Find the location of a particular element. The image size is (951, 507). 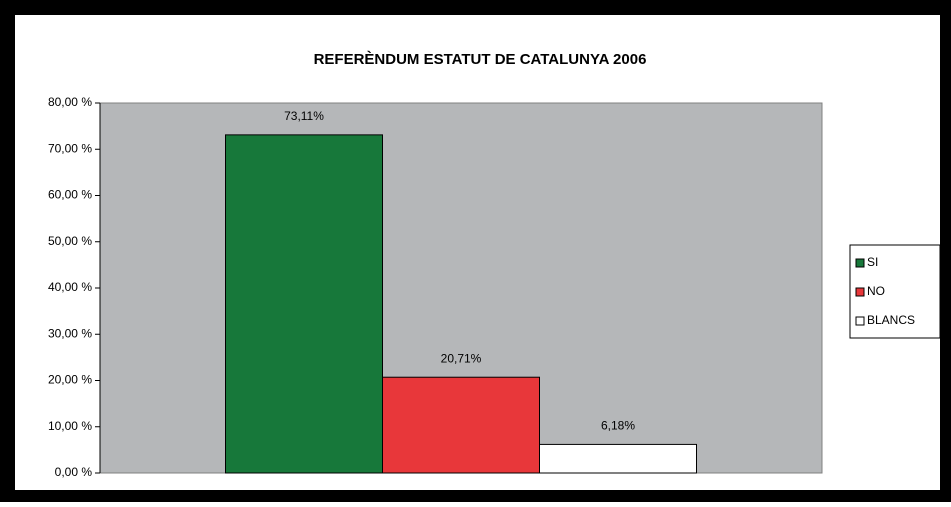

y-tick-label: 70,00 % is located at coordinates (70, 148).